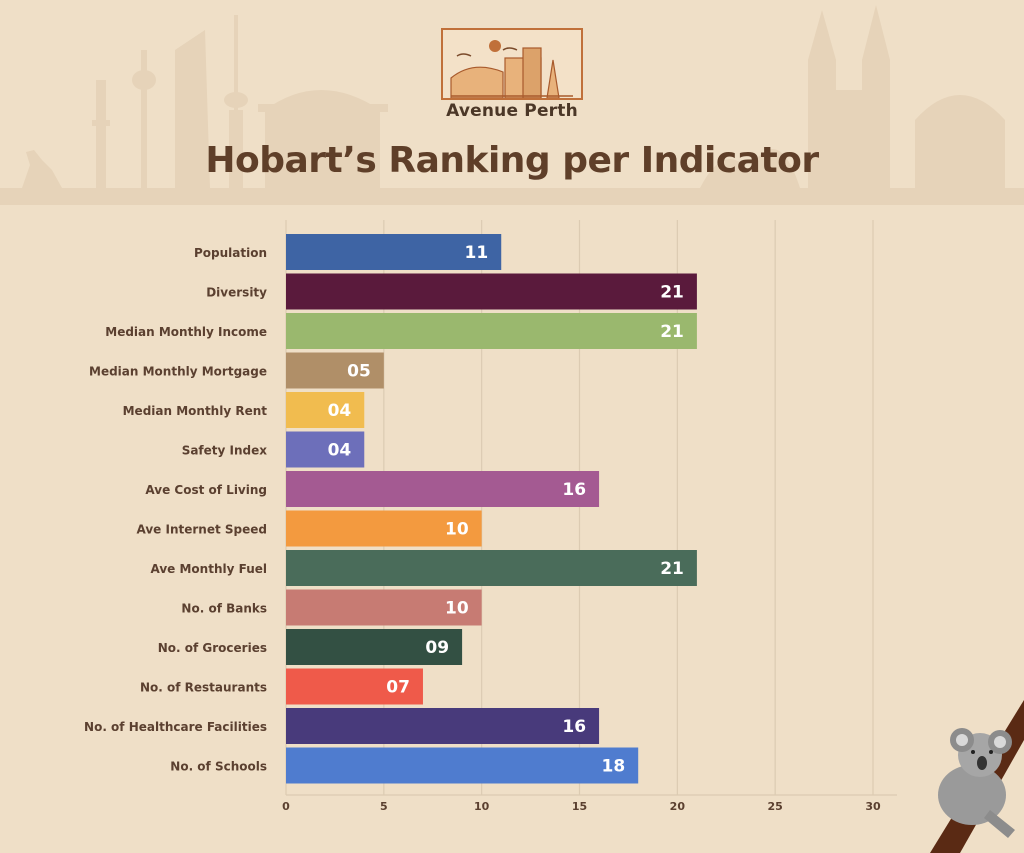  Describe the element at coordinates (512, 160) in the screenshot. I see `chart-title: Hobart’s Ranking per Indicator` at that location.